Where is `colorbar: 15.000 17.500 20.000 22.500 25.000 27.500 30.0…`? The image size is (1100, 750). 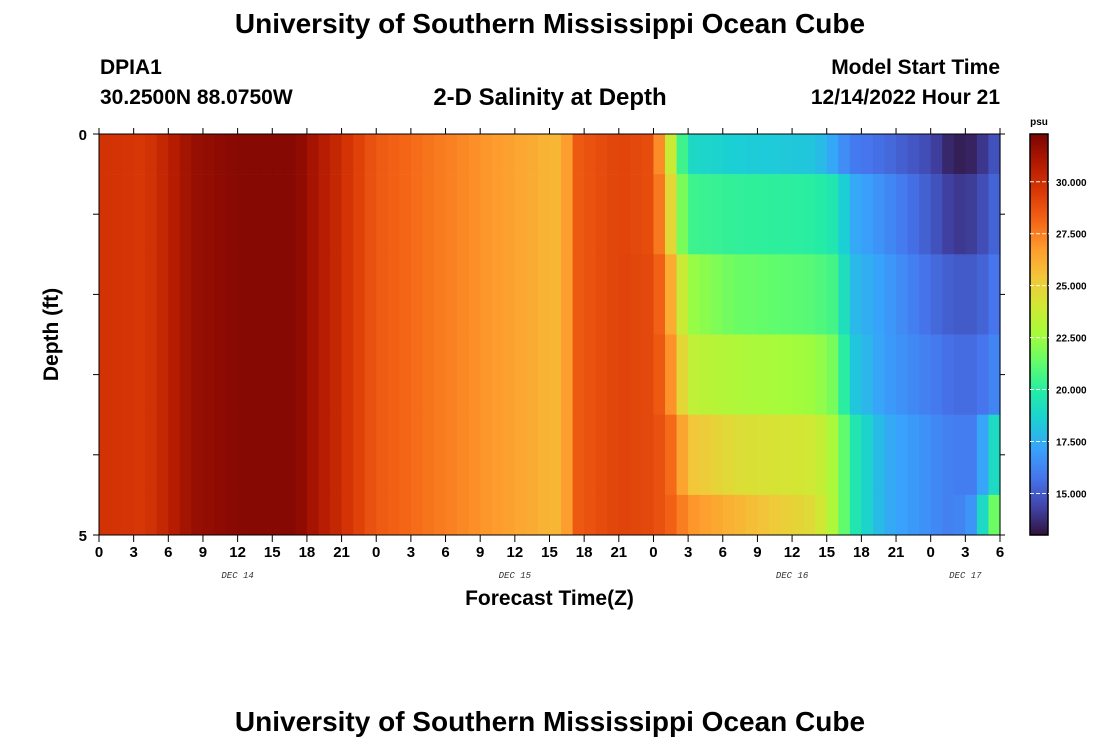 colorbar: 15.000 17.500 20.000 22.500 25.000 27.500 30.0… is located at coordinates (1058, 326).